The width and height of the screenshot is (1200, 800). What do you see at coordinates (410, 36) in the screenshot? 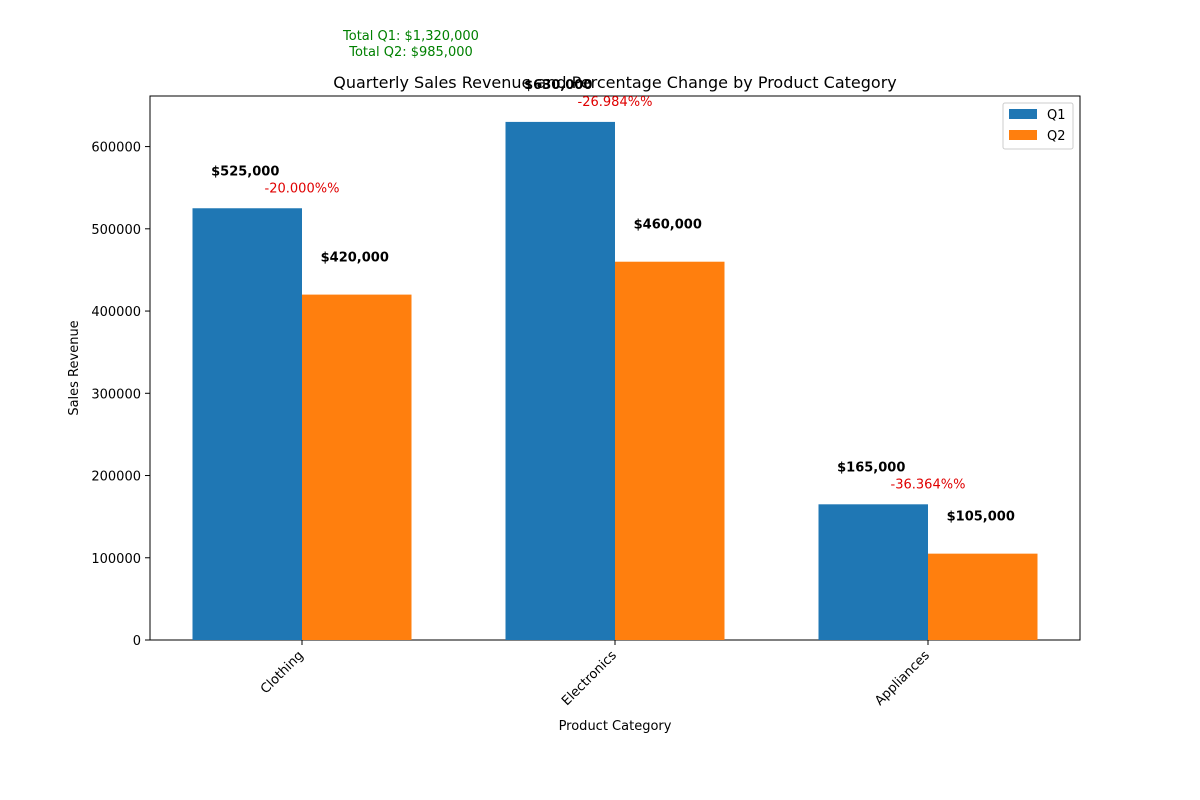
I see `total-q1-label: Total Q1: $1,320,000` at bounding box center [410, 36].